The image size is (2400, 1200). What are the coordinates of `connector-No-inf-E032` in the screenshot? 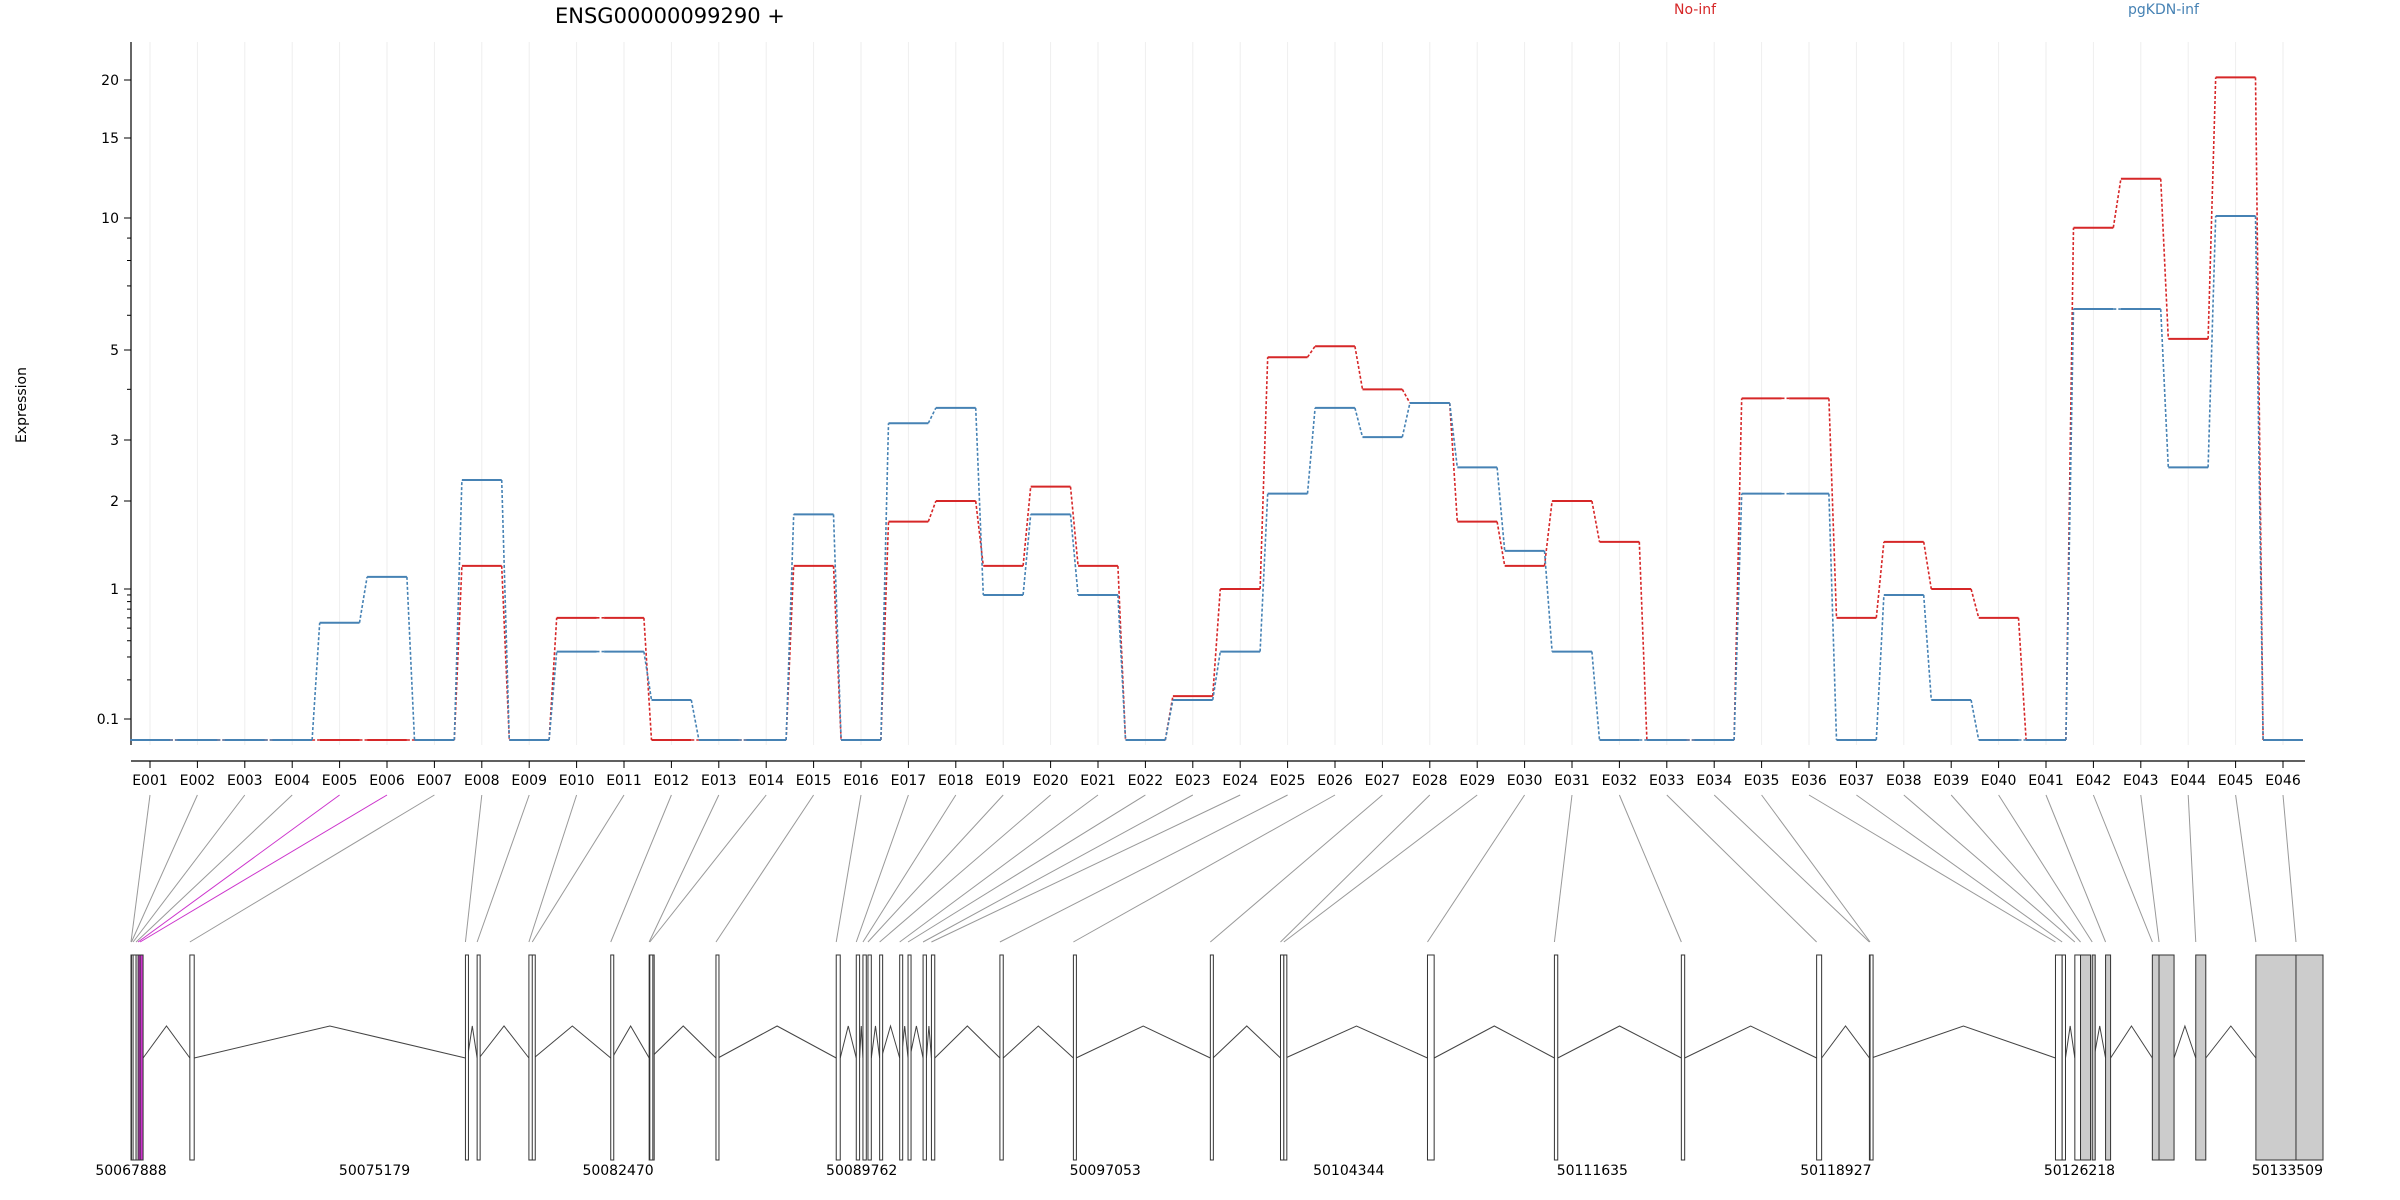 It's located at (1643, 641).